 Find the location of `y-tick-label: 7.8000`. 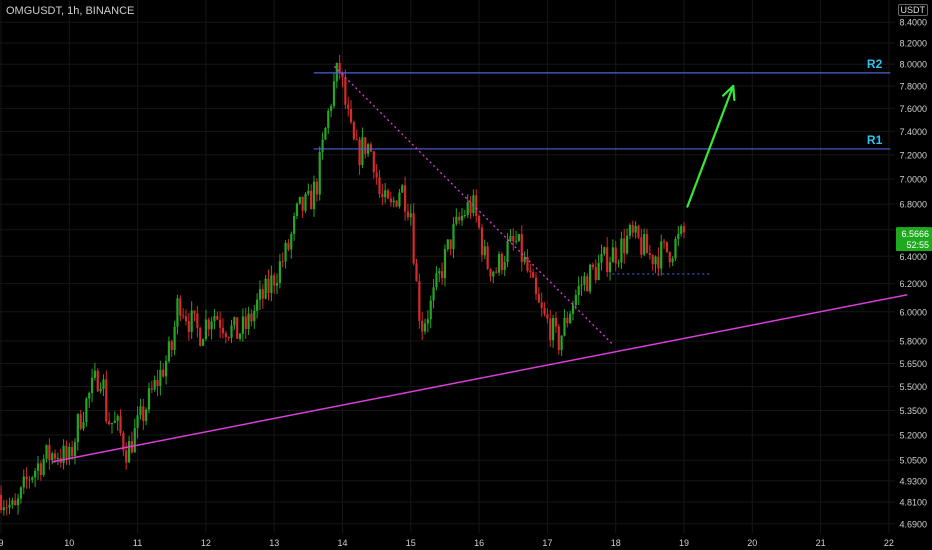

y-tick-label: 7.8000 is located at coordinates (913, 87).